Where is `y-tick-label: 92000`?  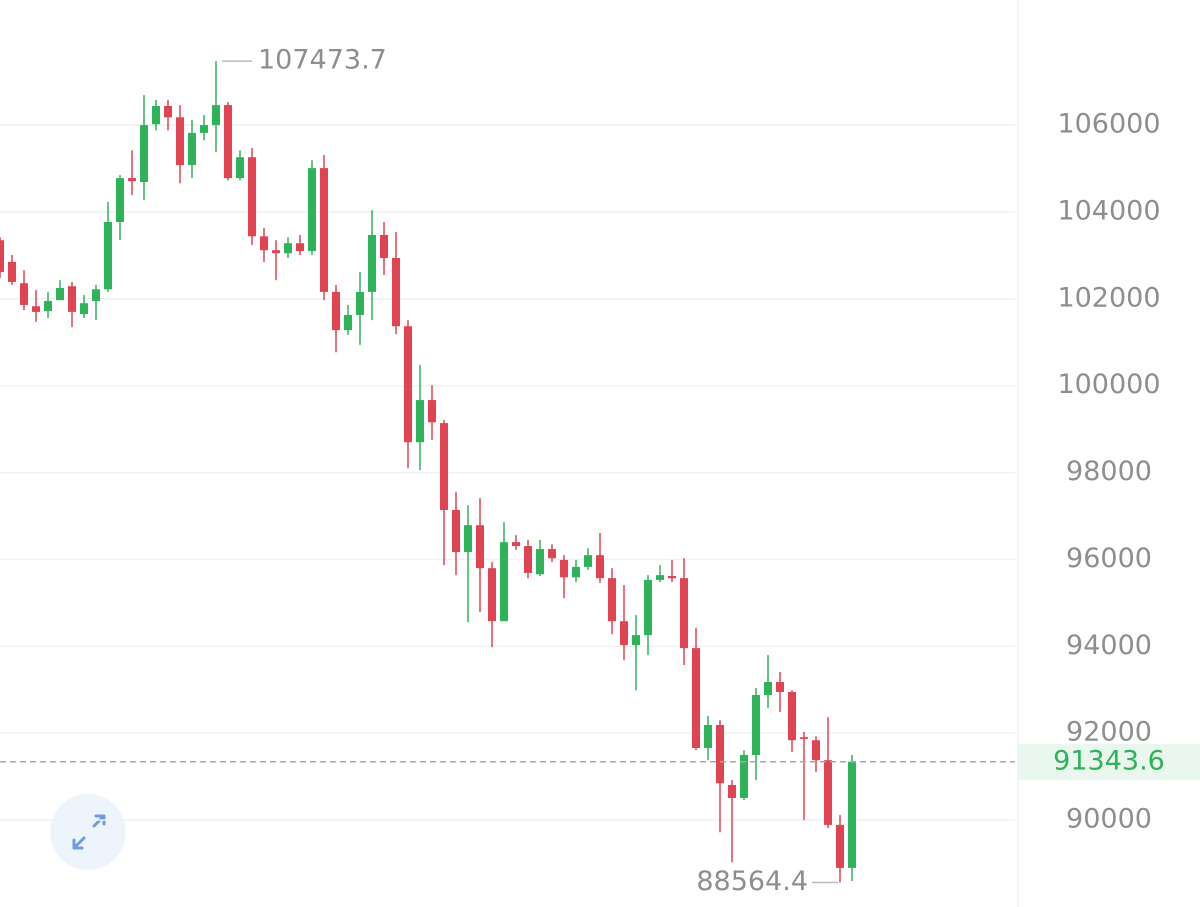 y-tick-label: 92000 is located at coordinates (1109, 732).